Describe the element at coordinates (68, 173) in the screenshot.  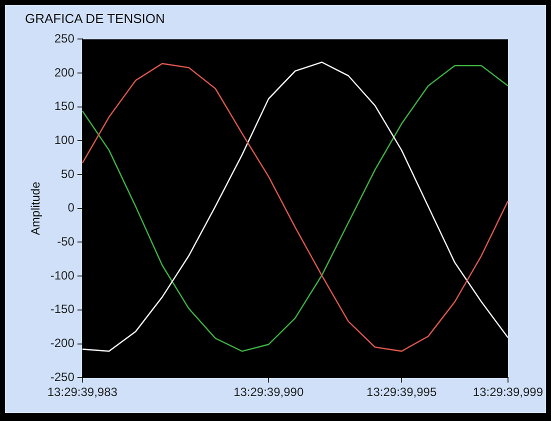
I see `y-tick-label: 50` at that location.